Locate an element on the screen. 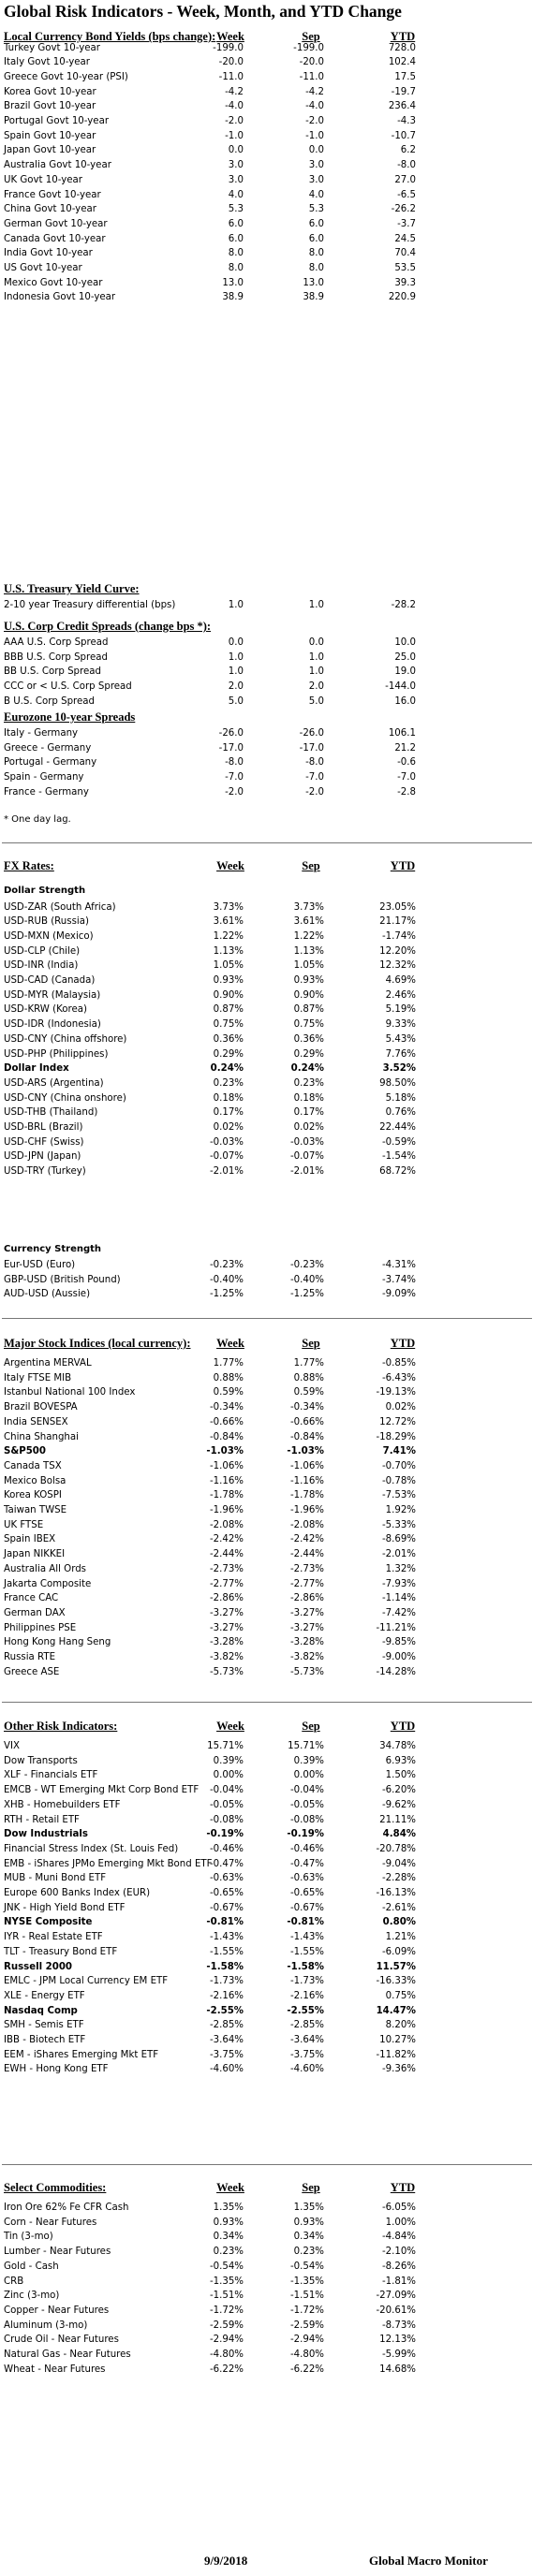 The height and width of the screenshot is (2576, 547). row-label: USD-JPN (Japan) is located at coordinates (43, 1157).